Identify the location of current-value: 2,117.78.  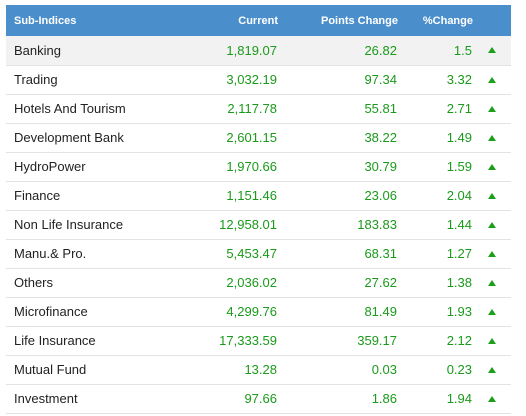
(222, 109).